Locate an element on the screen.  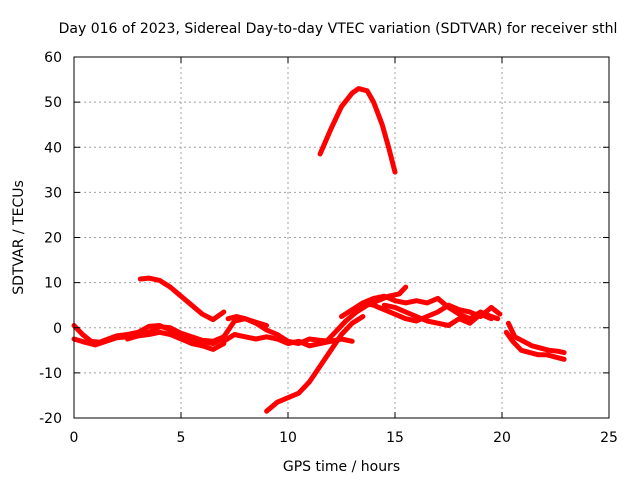
y-tick-label: -10 is located at coordinates (50, 374).